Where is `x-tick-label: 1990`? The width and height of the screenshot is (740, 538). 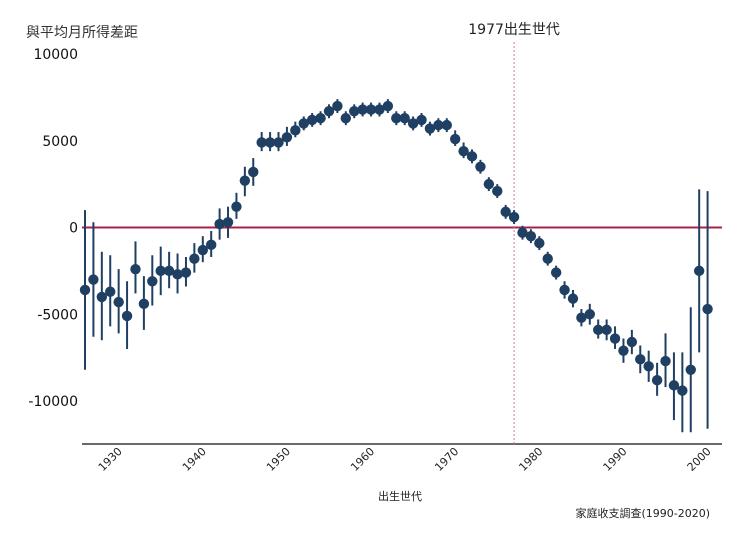 x-tick-label: 1990 is located at coordinates (615, 459).